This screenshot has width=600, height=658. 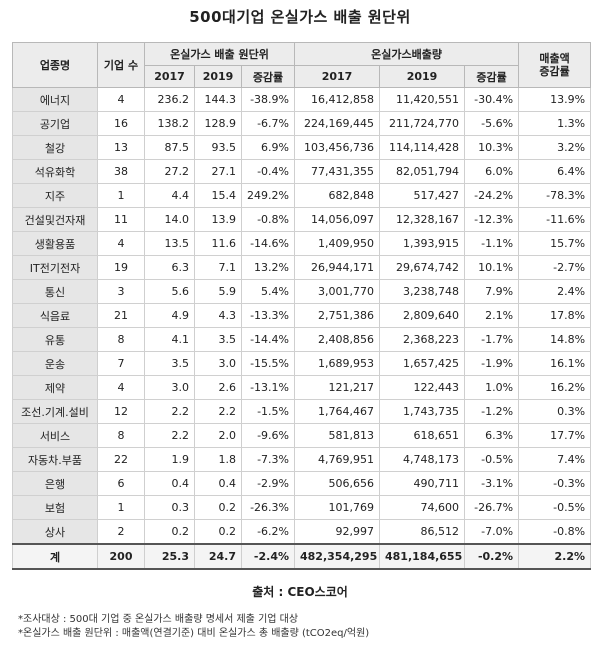 I want to click on cell-sales-growth: 2.4%, so click(x=555, y=291).